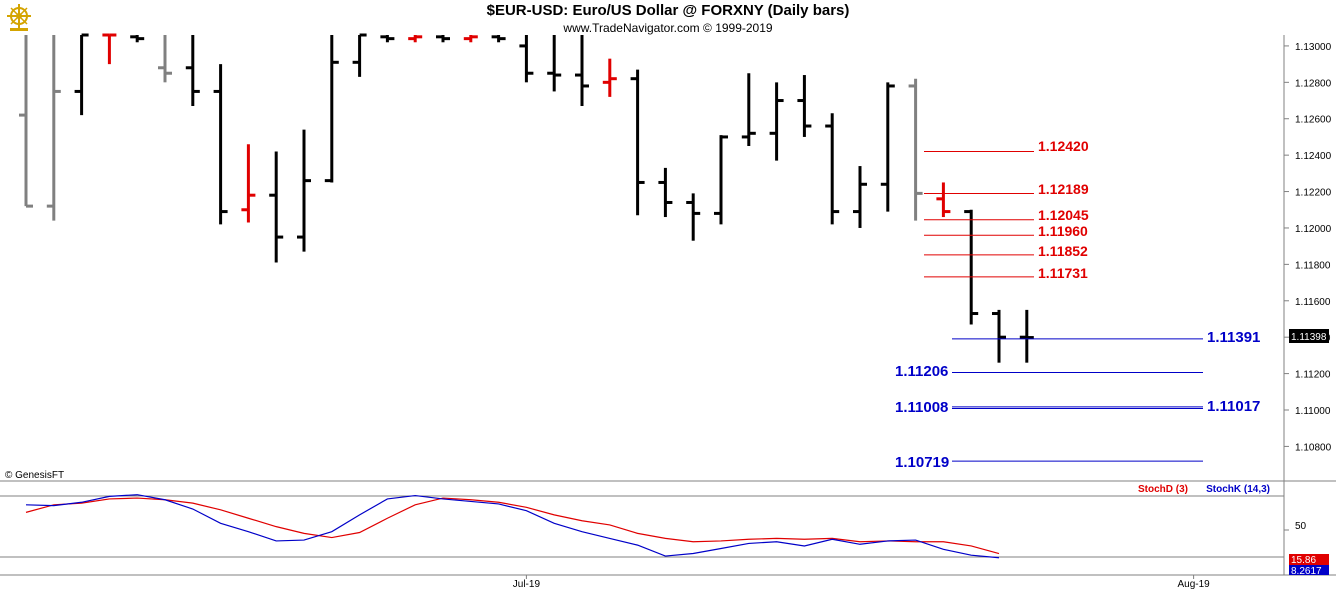  Describe the element at coordinates (1063, 307) in the screenshot. I see `level-lines` at that location.